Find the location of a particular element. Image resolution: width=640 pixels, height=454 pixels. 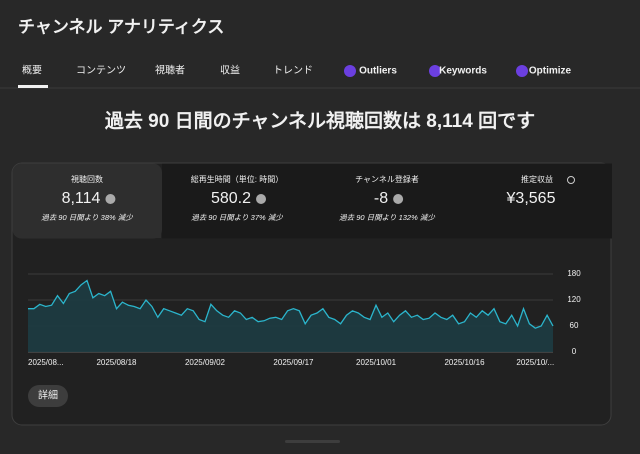

tab: Optimize is located at coordinates (550, 71).